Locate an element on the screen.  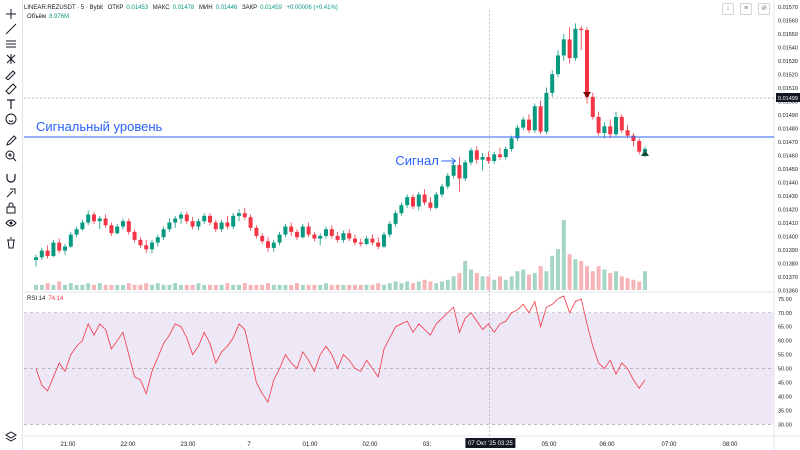
move-down-button: ↓ is located at coordinates (728, 9).